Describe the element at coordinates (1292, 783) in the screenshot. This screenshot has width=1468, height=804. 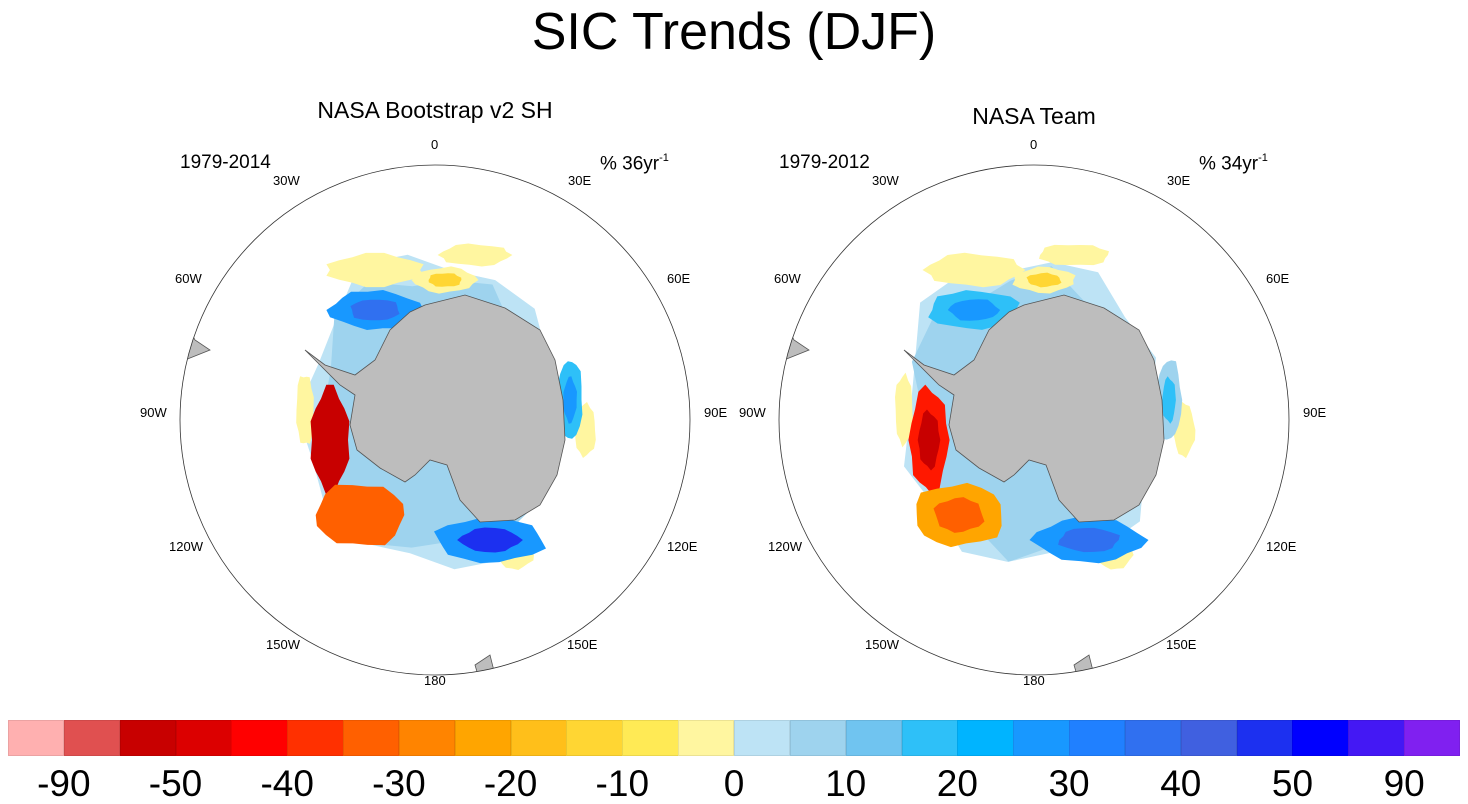
I see `colorbar-tick-label: 50` at that location.